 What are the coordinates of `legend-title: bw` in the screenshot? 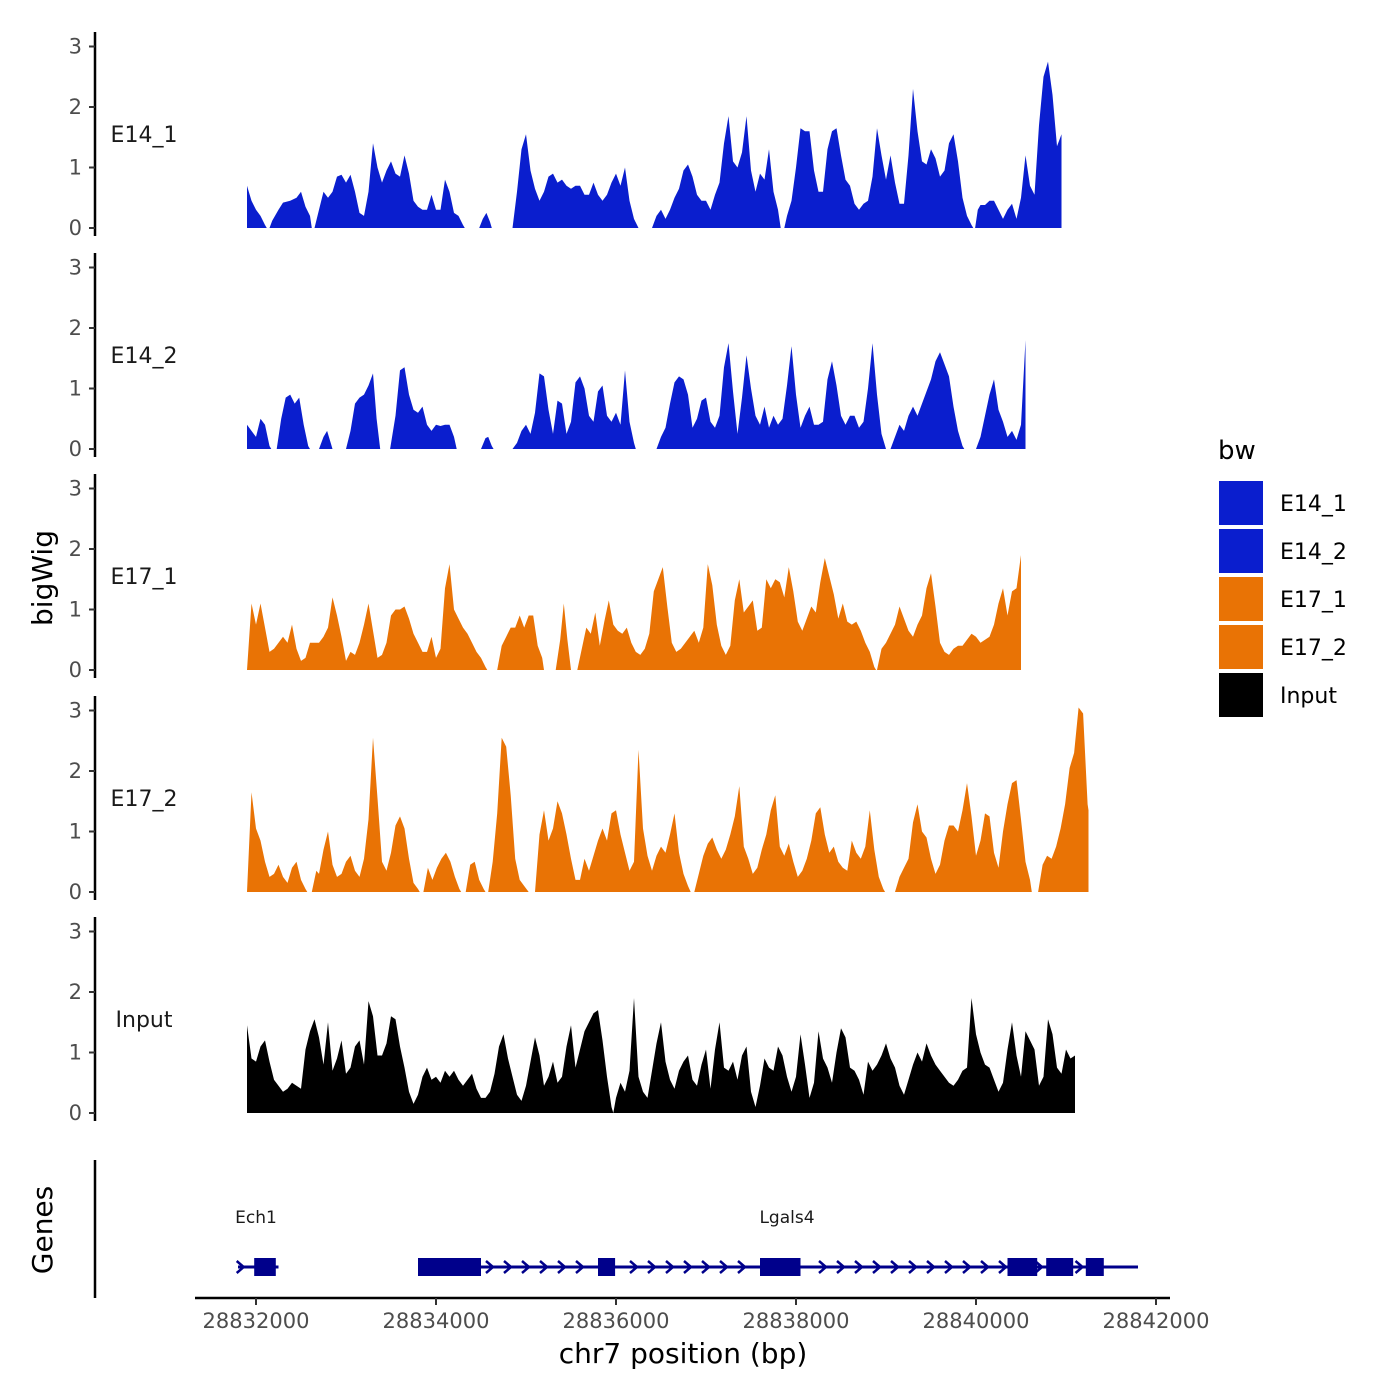 It's located at (1237, 451).